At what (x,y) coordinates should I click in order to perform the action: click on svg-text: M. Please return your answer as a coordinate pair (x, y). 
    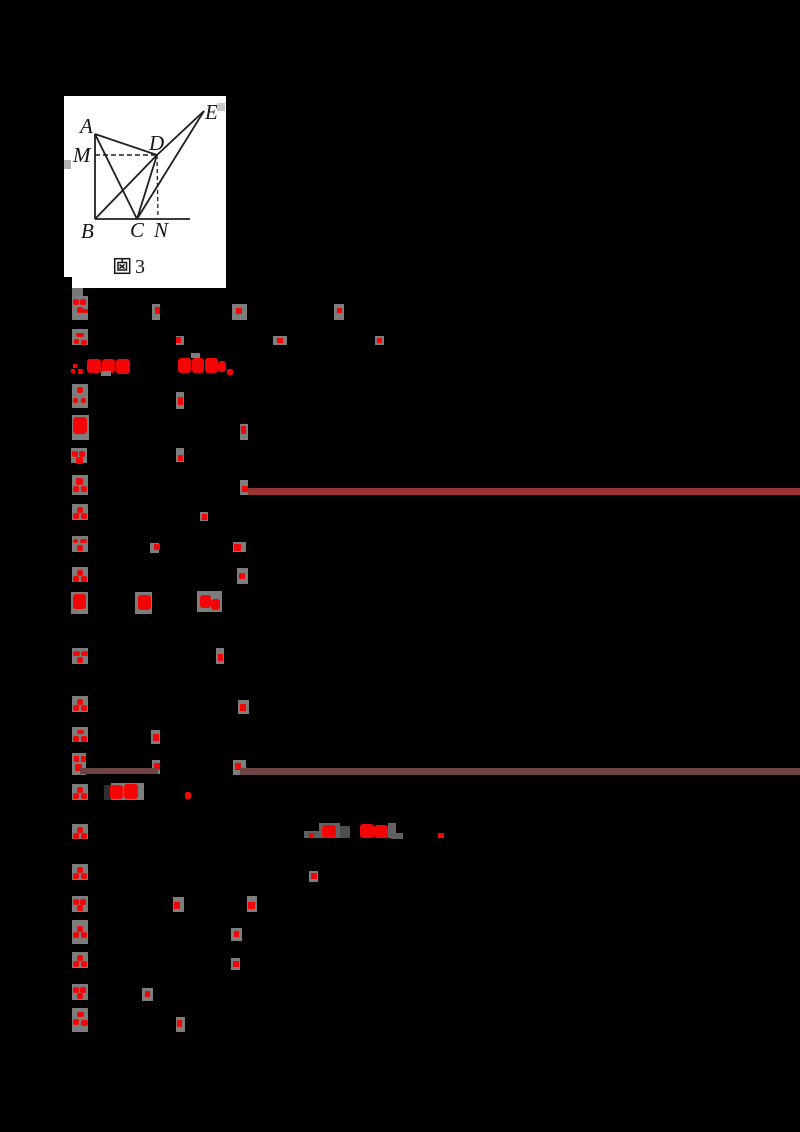
    Looking at the image, I should click on (82, 155).